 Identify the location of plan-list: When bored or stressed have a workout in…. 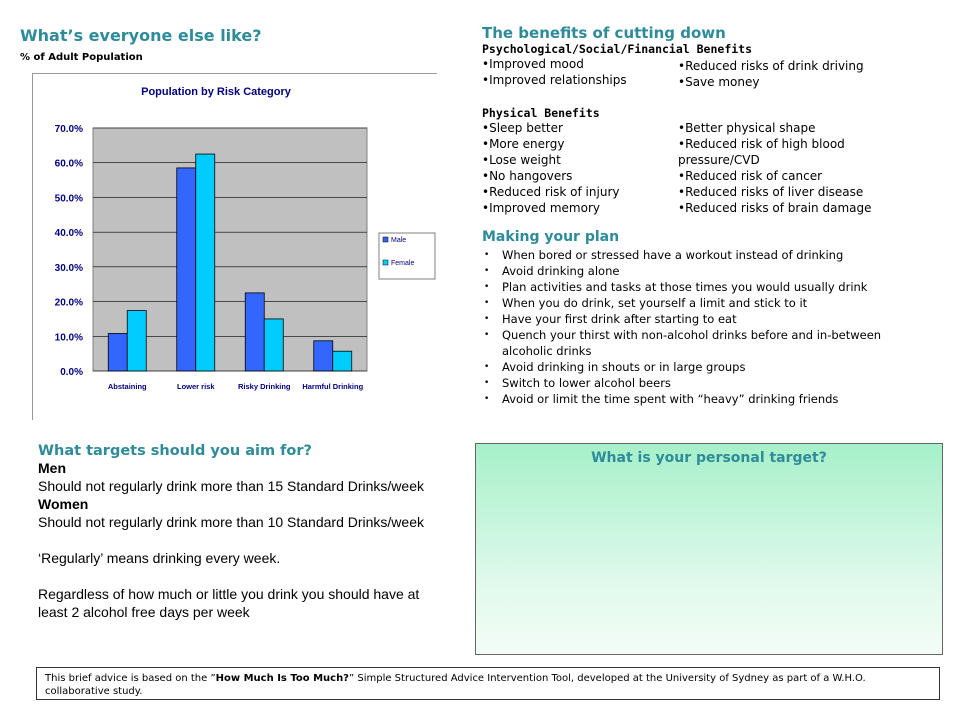
(697, 327).